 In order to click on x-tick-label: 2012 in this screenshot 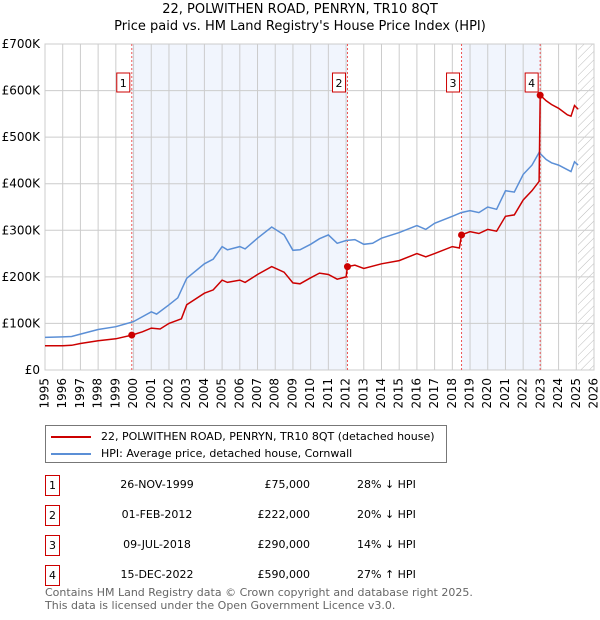, I will do `click(346, 393)`.